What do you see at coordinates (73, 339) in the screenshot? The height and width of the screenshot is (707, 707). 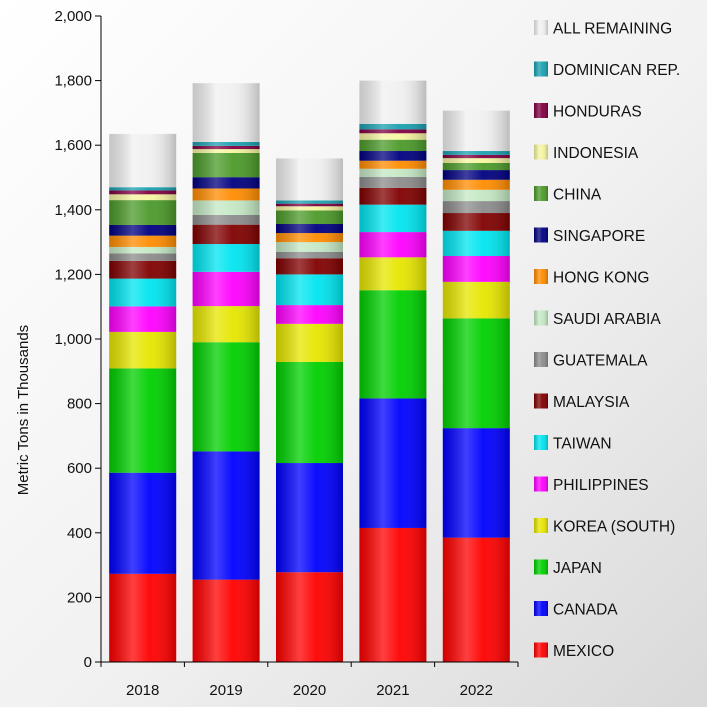 I see `y-tick-label: 1,000` at bounding box center [73, 339].